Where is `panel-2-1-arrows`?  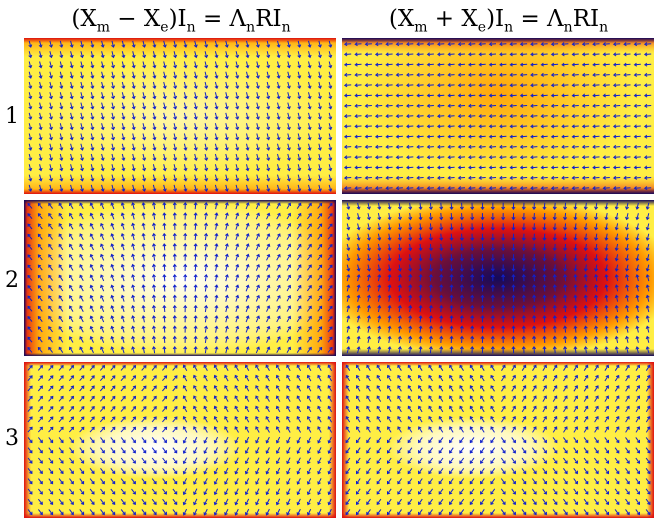
panel-2-1-arrows is located at coordinates (180, 277).